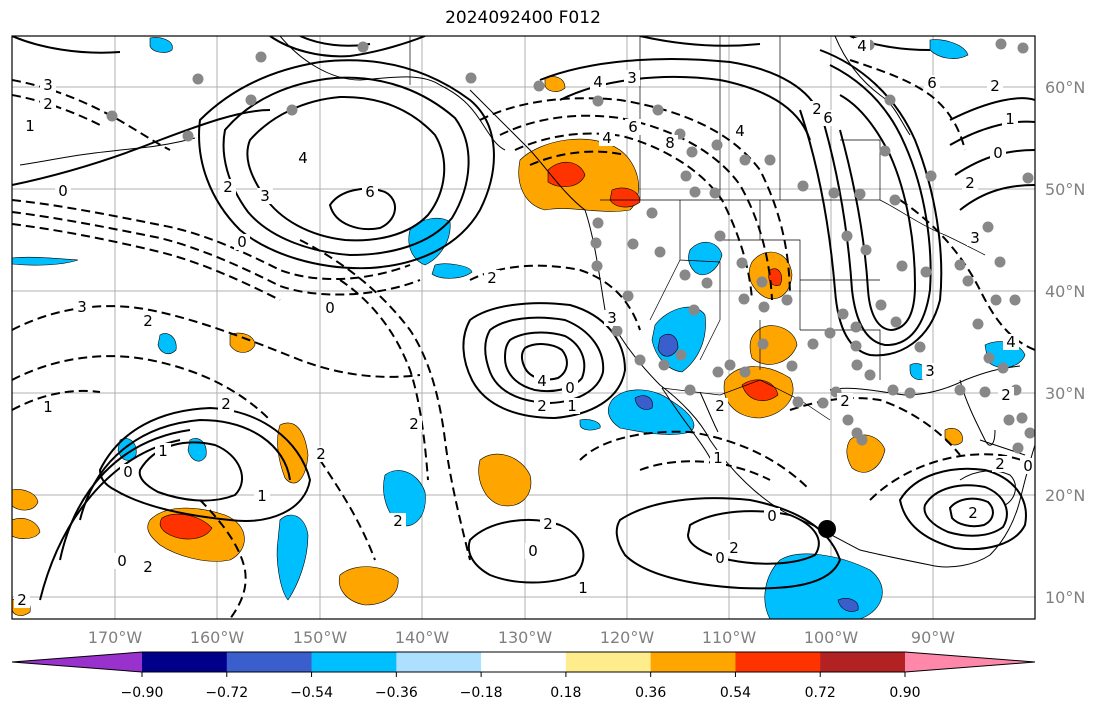  What do you see at coordinates (1002, 447) in the screenshot?
I see `cuba-coast` at bounding box center [1002, 447].